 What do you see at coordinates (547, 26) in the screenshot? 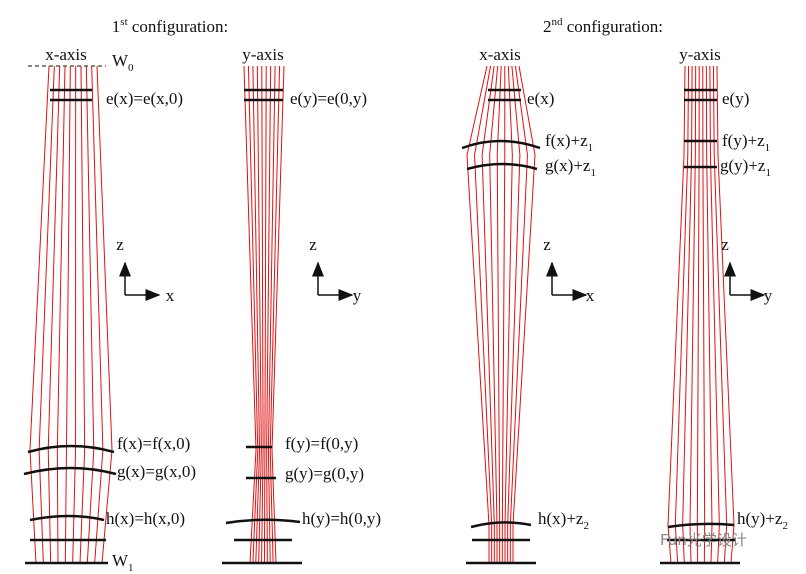
I see `config-number: 2` at bounding box center [547, 26].